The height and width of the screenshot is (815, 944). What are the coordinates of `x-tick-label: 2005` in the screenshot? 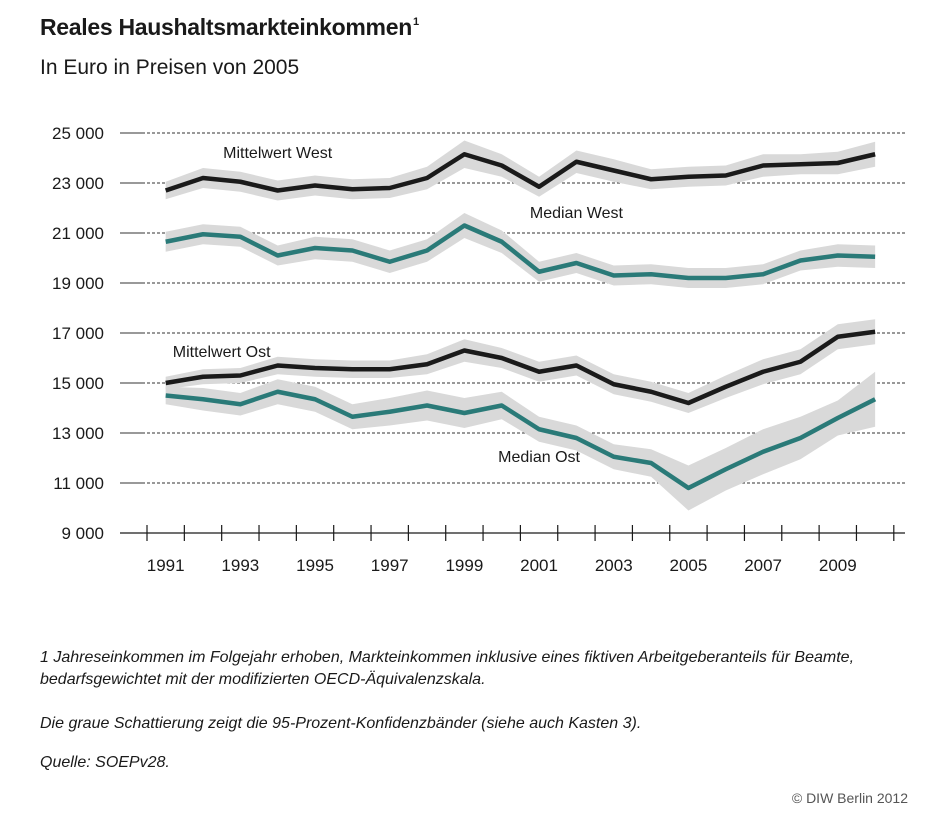 It's located at (689, 565).